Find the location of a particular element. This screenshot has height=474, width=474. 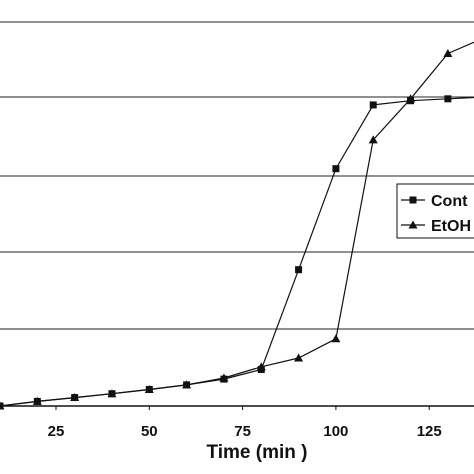

legend-box is located at coordinates (435, 211).